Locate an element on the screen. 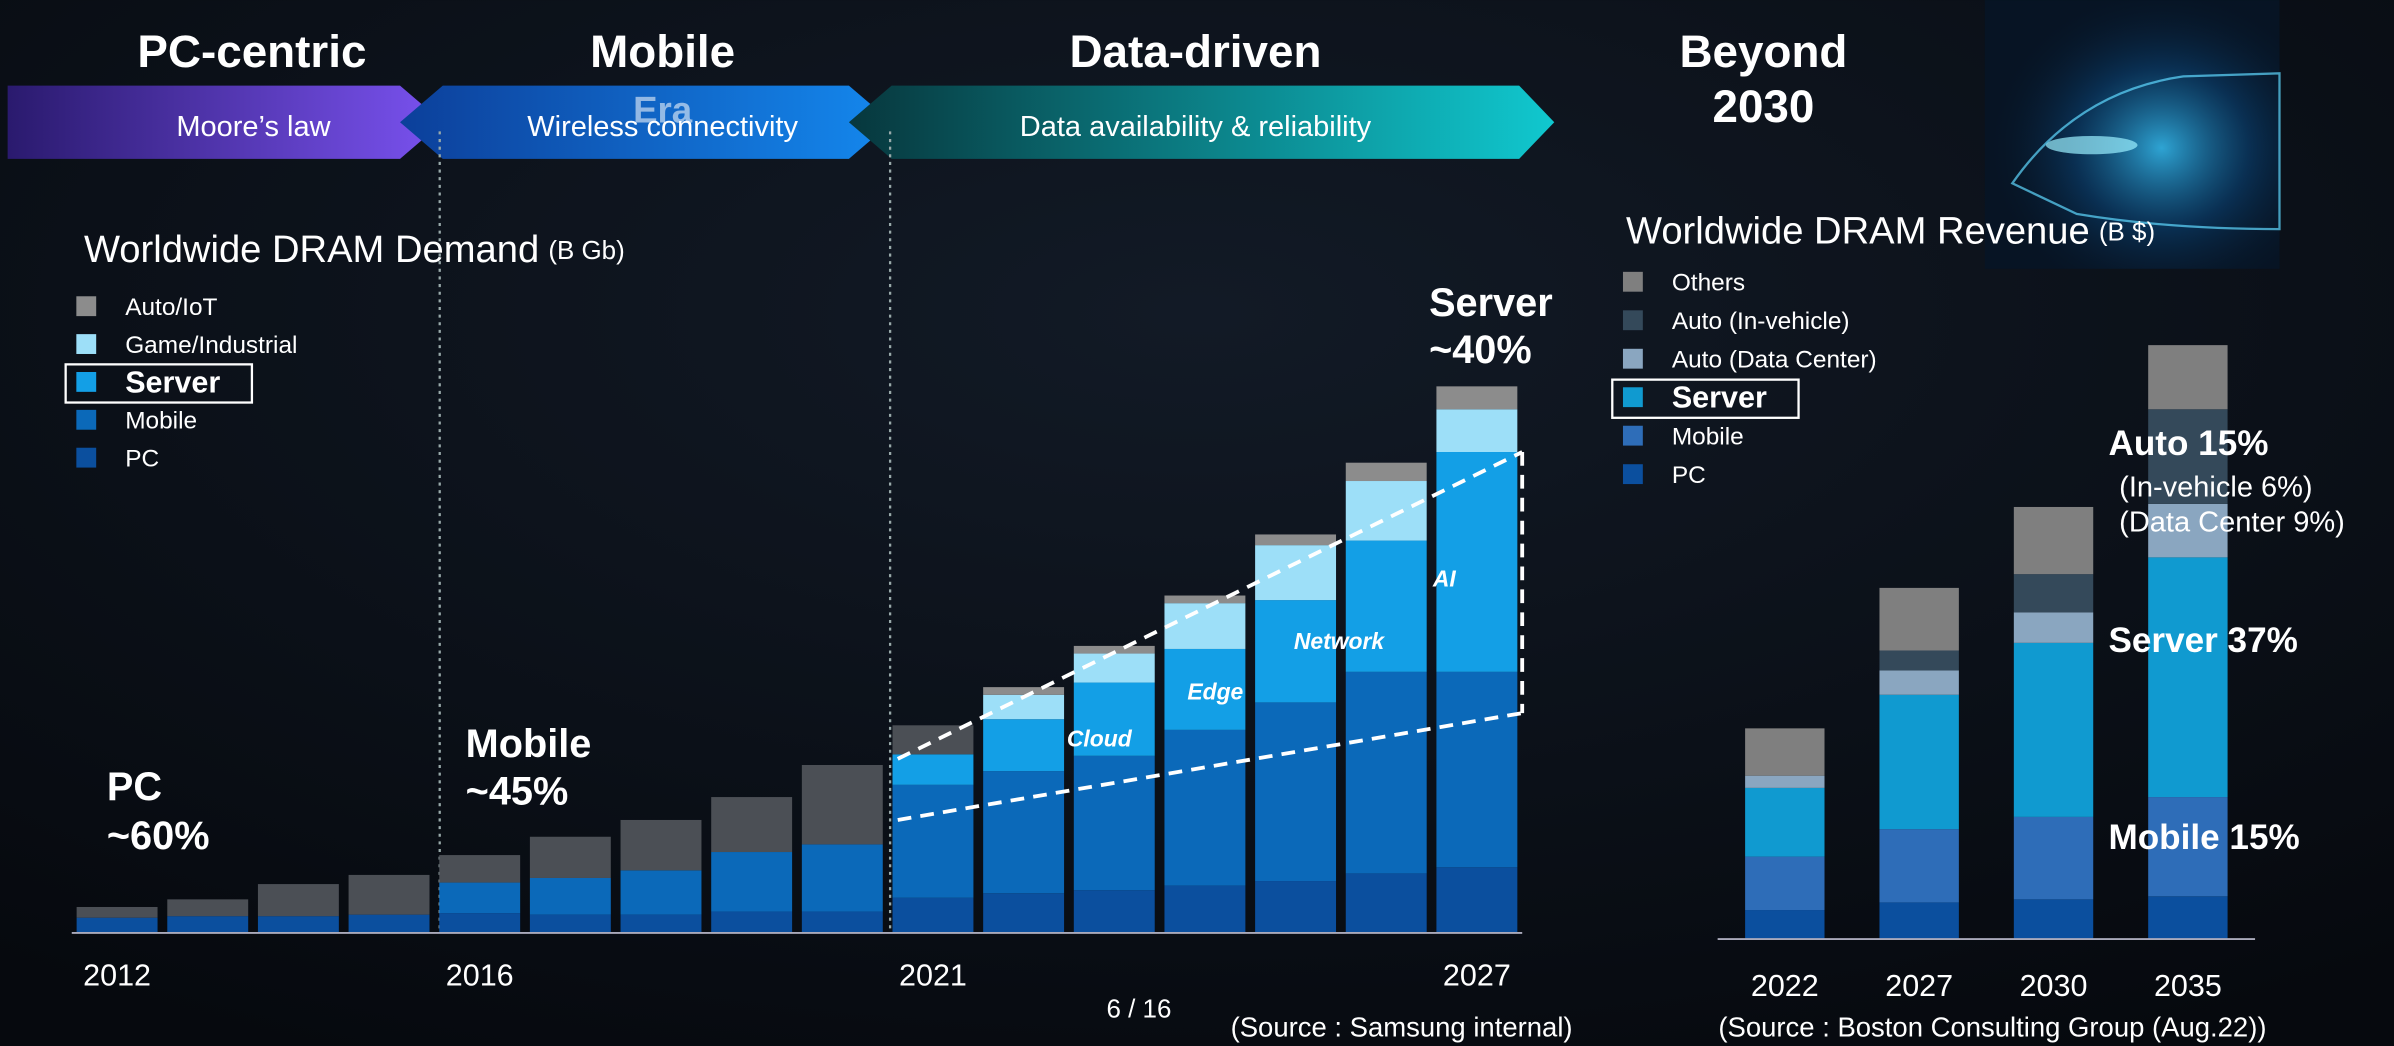 This screenshot has height=1046, width=2394. legend-label: Auto (Data Center) is located at coordinates (1774, 359).